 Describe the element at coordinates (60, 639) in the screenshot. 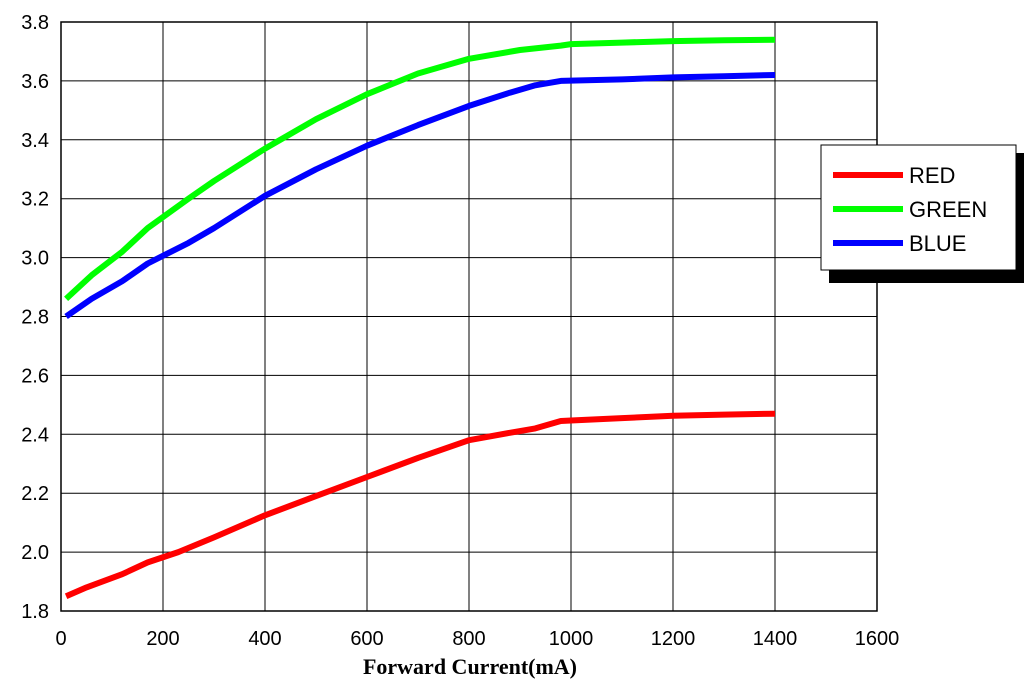

I see `x-tick-label: 0` at that location.